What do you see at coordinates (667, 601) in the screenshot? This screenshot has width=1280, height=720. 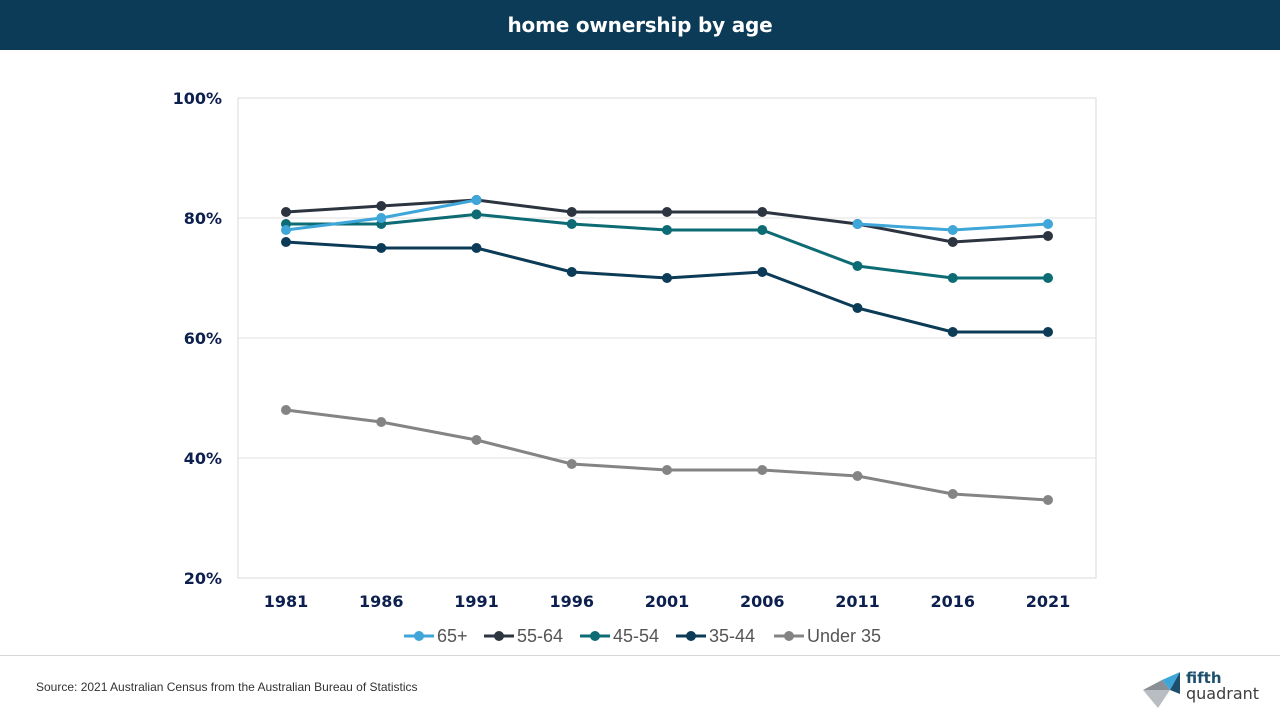 I see `x-tick-label: 2001` at bounding box center [667, 601].